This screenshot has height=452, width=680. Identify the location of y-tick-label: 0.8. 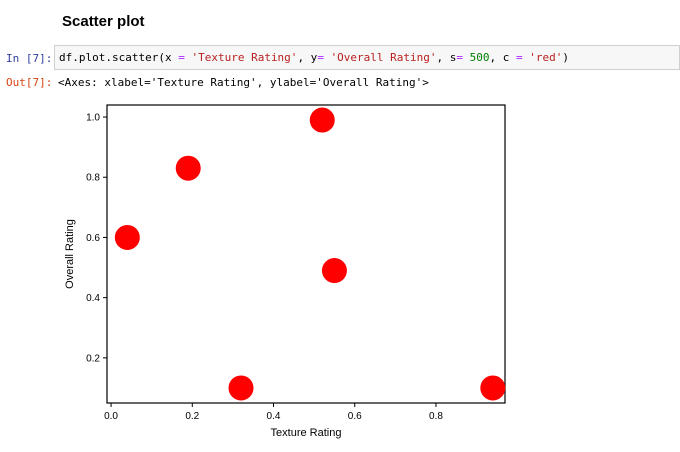
(93, 178).